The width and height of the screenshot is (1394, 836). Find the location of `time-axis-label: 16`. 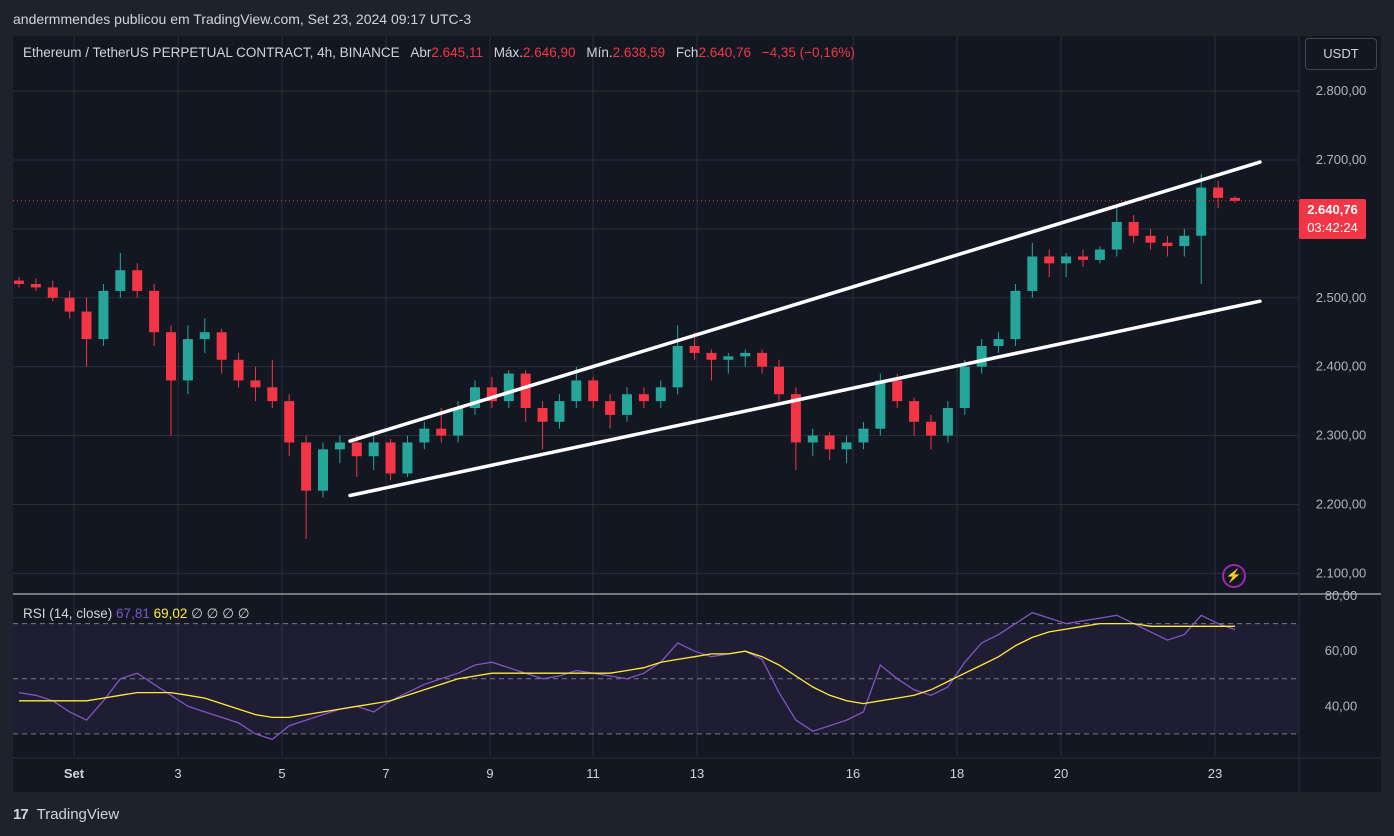

time-axis-label: 16 is located at coordinates (853, 773).